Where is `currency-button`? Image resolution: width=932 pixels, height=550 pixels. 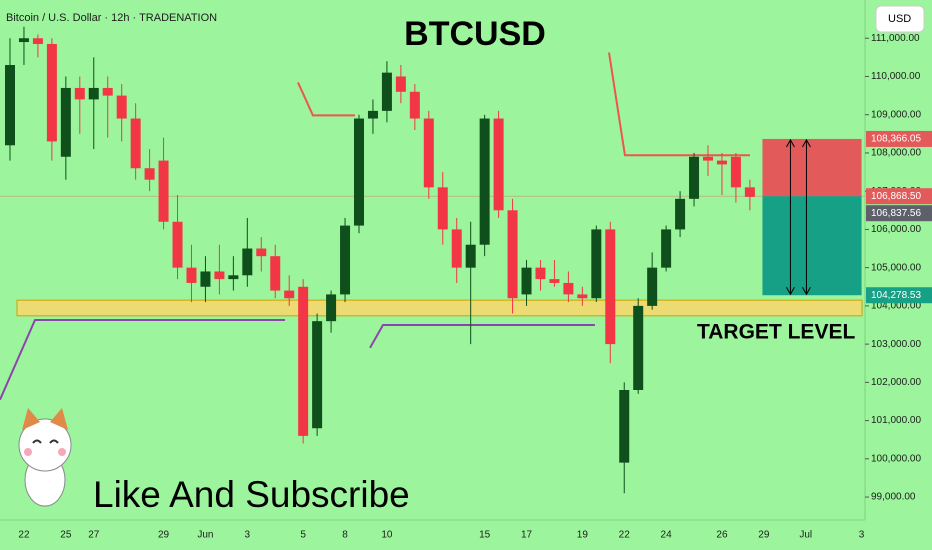 currency-button is located at coordinates (900, 19).